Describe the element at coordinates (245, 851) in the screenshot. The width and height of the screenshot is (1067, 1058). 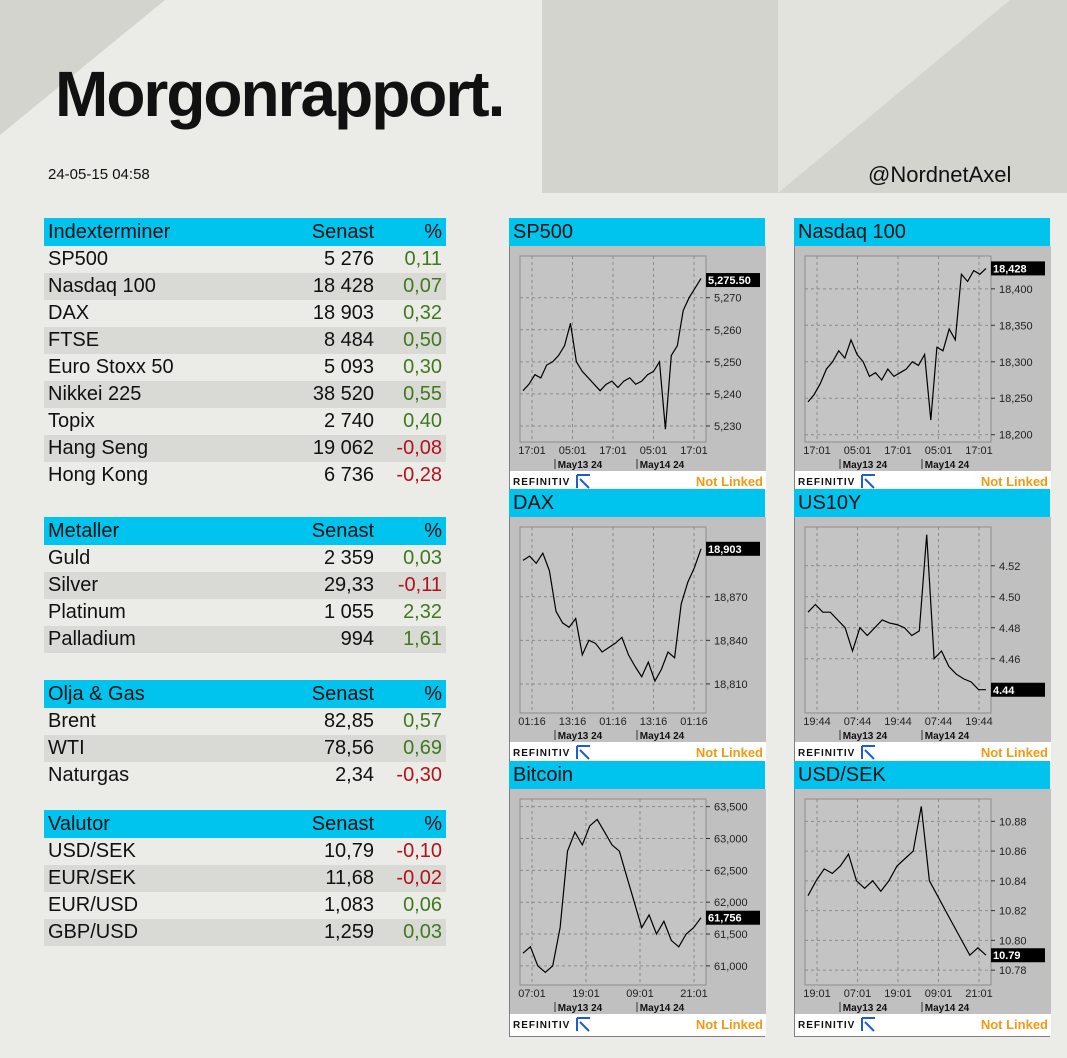
I see `table-row: USD/SEK 10,79 -0,10` at that location.